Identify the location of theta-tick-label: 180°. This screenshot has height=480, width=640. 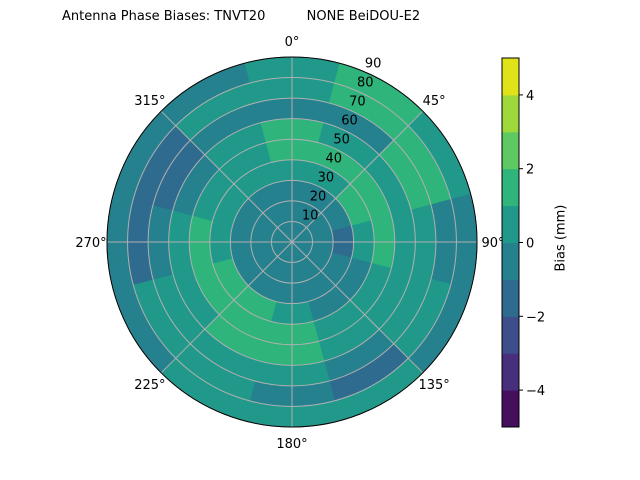
(291, 444).